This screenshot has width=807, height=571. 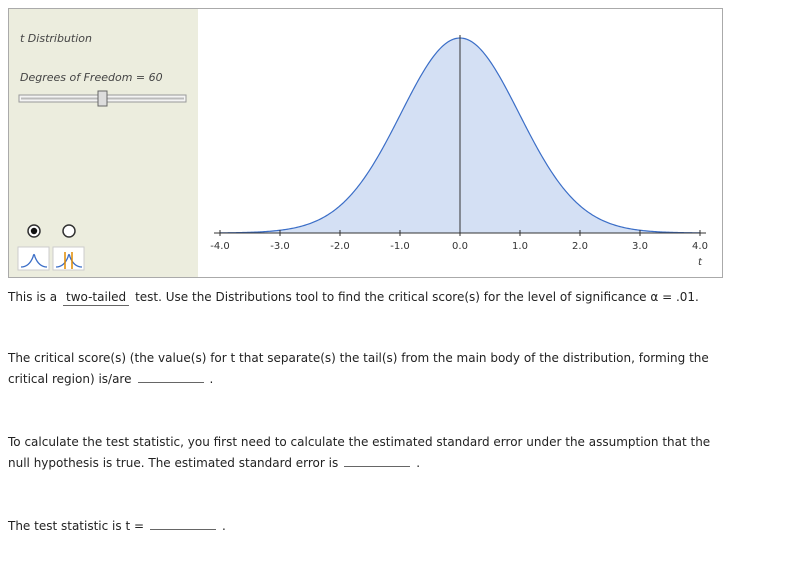 I want to click on x-tick-label: 0.0, so click(x=460, y=246).